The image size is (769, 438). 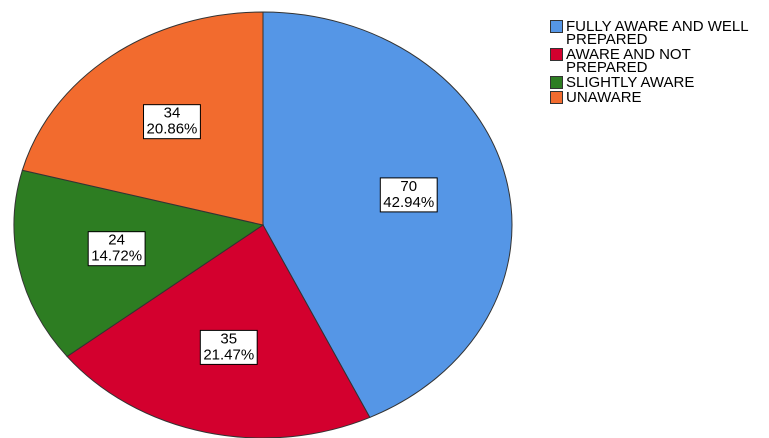 I want to click on percent-label: 14.72%, so click(x=116, y=256).